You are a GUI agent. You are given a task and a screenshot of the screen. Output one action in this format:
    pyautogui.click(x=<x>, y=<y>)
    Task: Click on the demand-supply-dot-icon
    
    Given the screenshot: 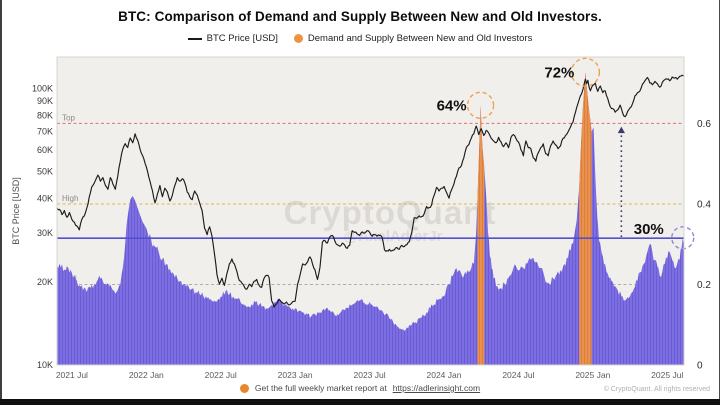 What is the action you would take?
    pyautogui.click(x=298, y=38)
    